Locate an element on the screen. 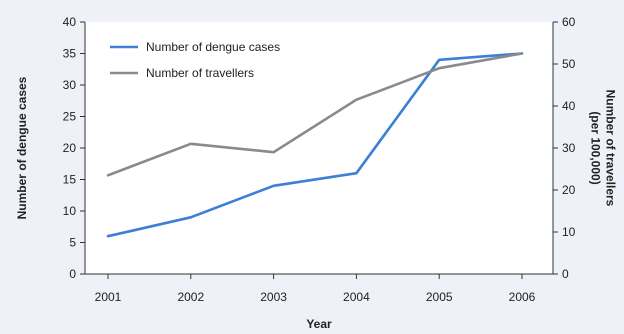  right-tick-label: 40 is located at coordinates (569, 106).